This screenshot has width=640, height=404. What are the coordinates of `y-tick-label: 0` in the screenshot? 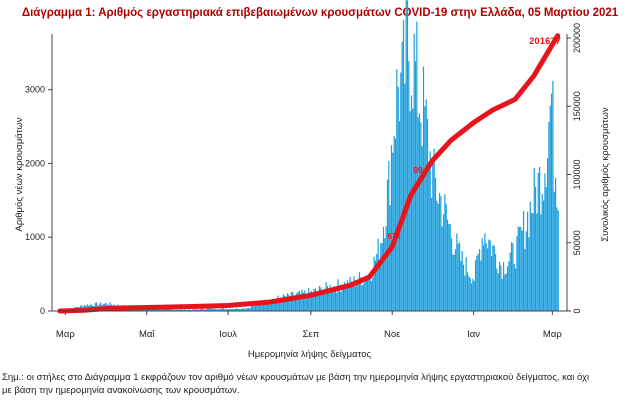 It's located at (42, 311).